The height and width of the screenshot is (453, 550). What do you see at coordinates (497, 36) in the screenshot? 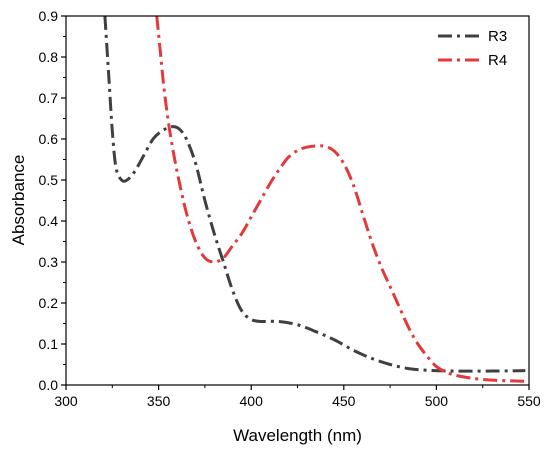
I see `legend-label-r3: R3` at bounding box center [497, 36].